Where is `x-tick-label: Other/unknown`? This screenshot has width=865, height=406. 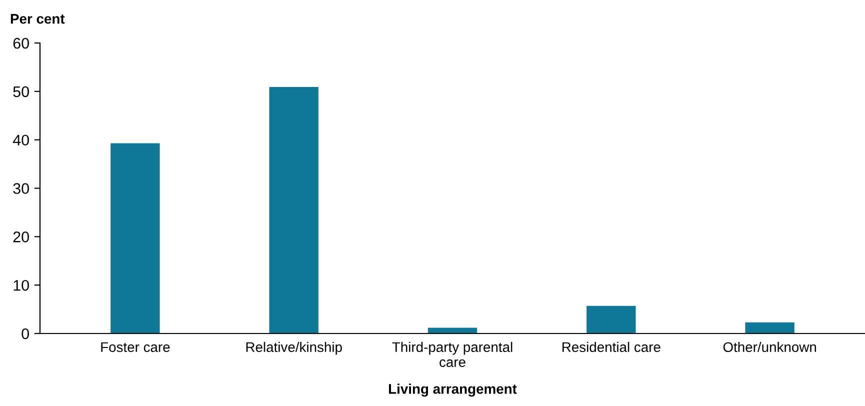
x-tick-label: Other/unknown is located at coordinates (769, 347).